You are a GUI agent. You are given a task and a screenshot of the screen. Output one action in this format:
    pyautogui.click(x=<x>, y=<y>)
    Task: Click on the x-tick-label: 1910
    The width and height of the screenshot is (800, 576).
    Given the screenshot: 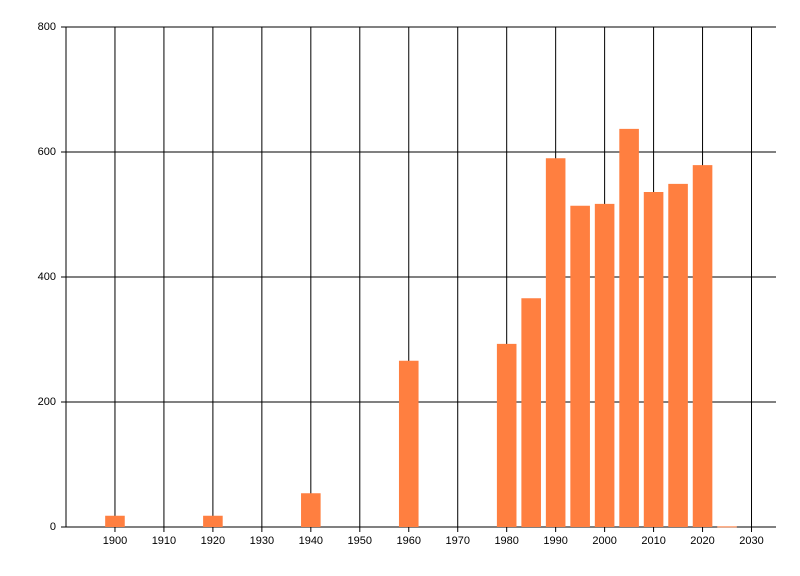 What is the action you would take?
    pyautogui.click(x=164, y=541)
    